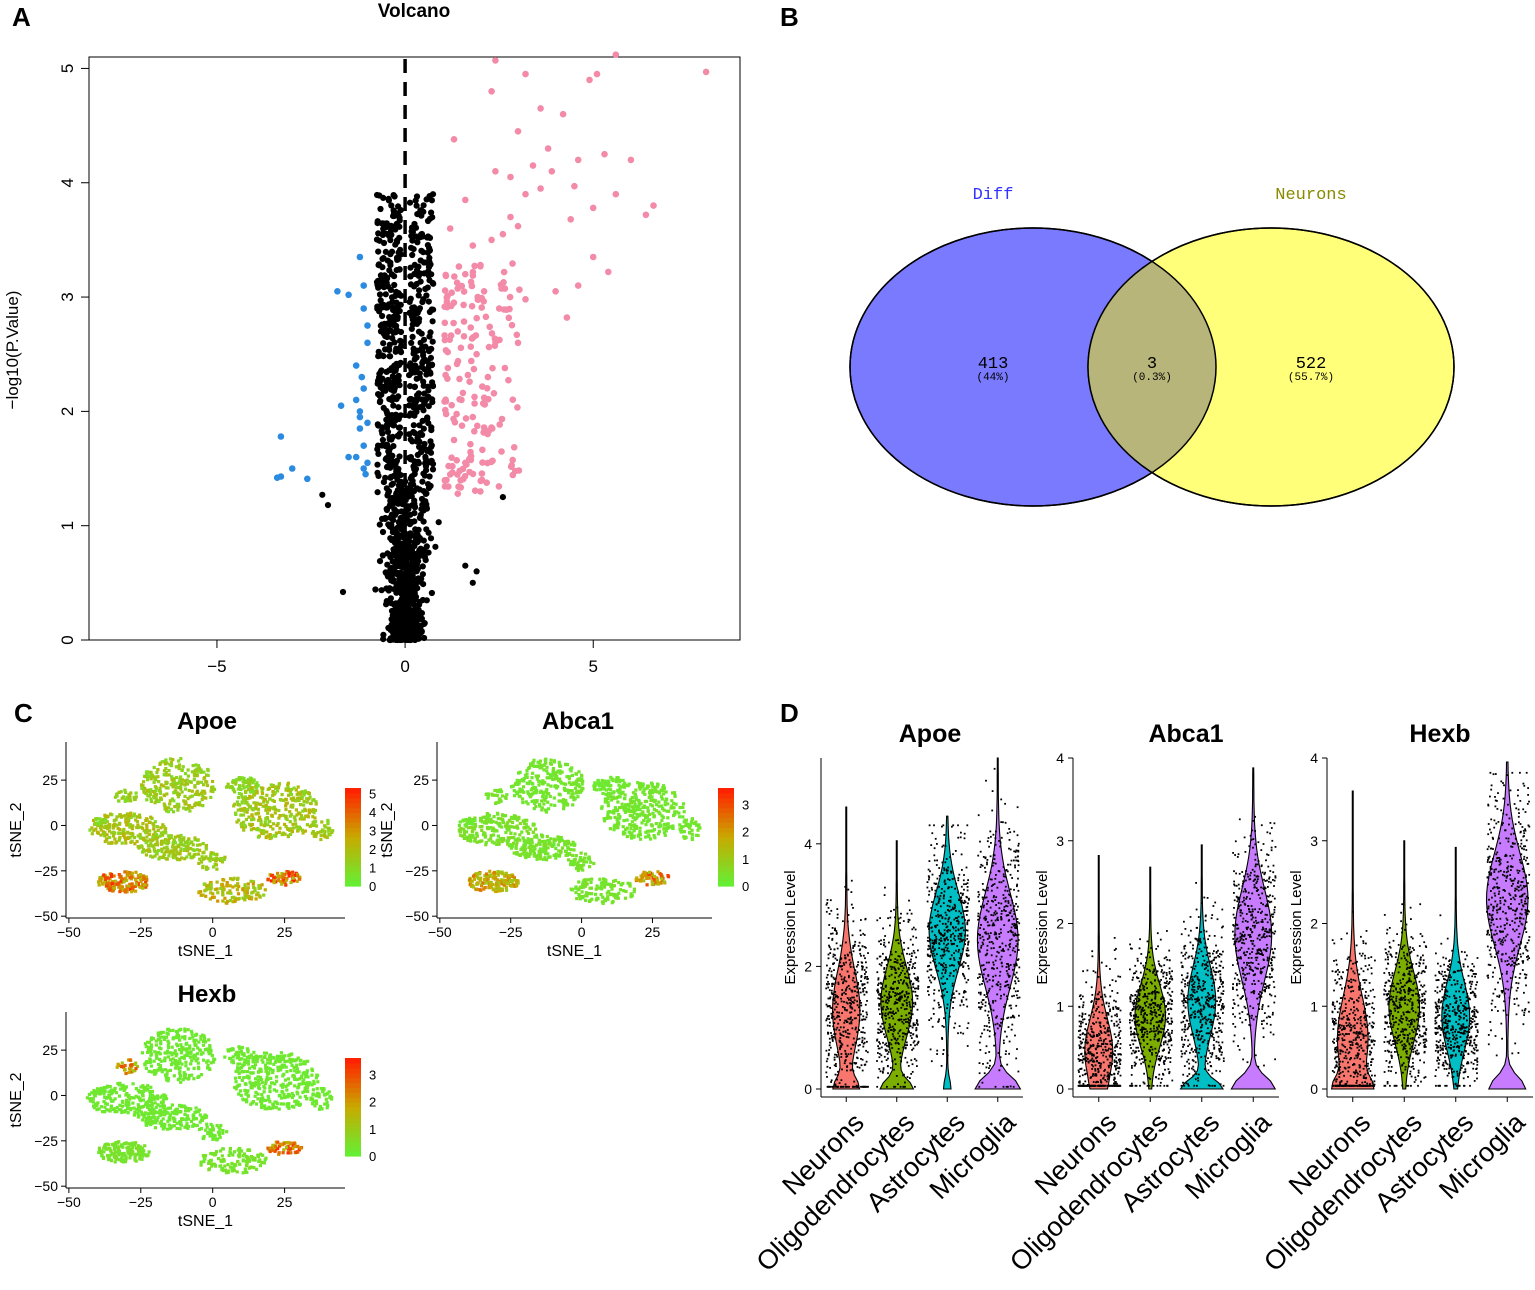 The width and height of the screenshot is (1535, 1290). I want to click on volcano-series-up, so click(575, 274).